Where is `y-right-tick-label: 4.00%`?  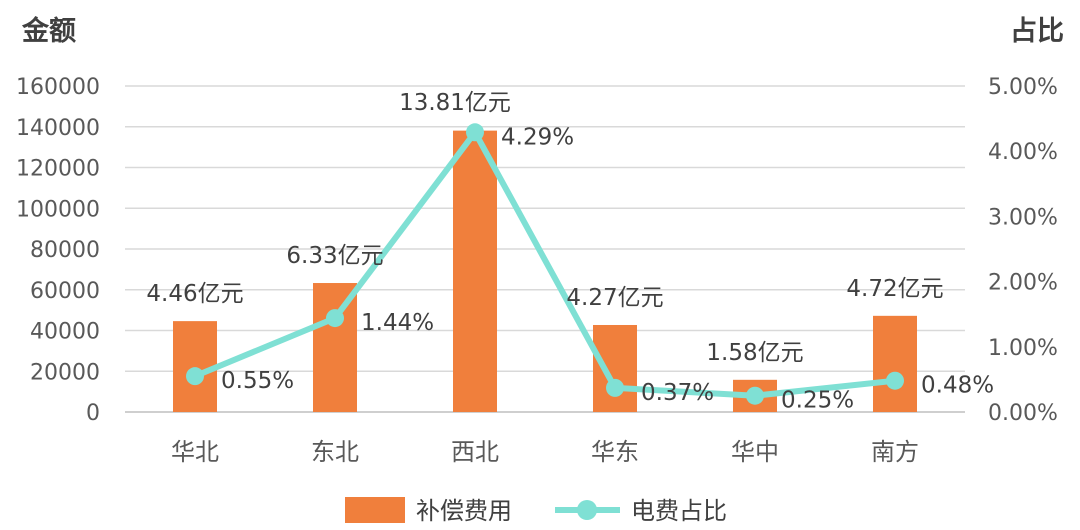 y-right-tick-label: 4.00% is located at coordinates (1023, 152).